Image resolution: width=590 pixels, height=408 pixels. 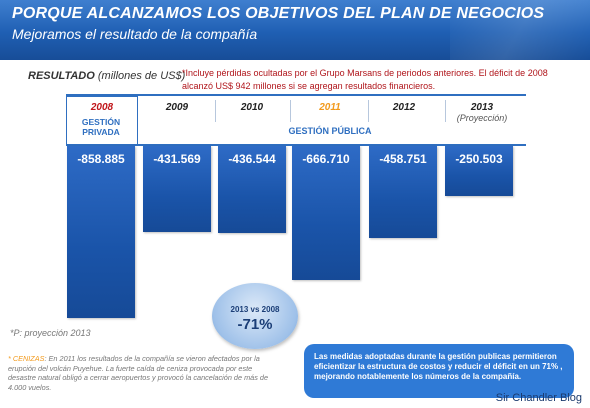 I want to click on year-label-2013: 2013 (Proyección), so click(x=482, y=112).